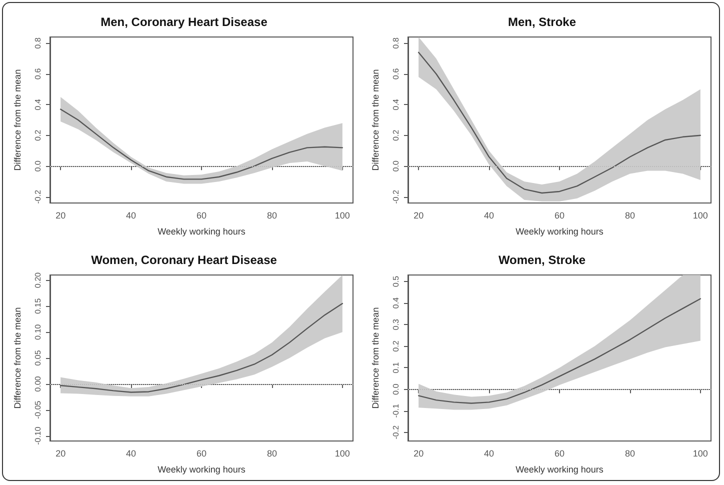 The height and width of the screenshot is (485, 724). I want to click on y-tick-label: -0.05, so click(38, 409).